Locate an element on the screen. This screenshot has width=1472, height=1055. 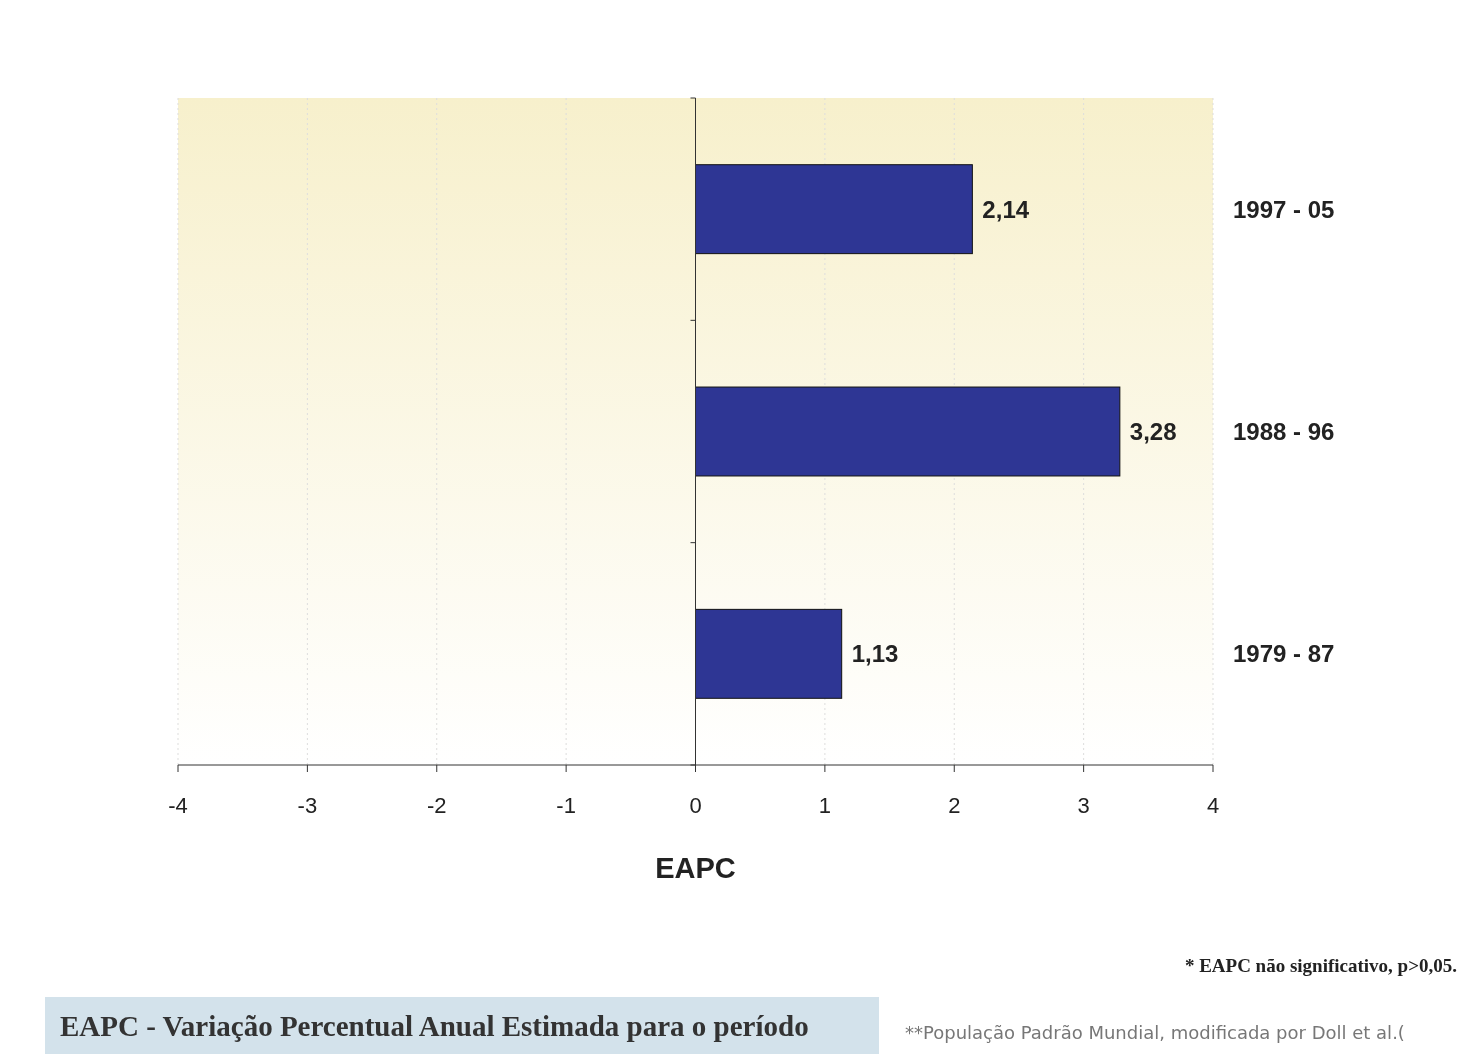
y-tick-label: 1988 - 96 is located at coordinates (1284, 431).